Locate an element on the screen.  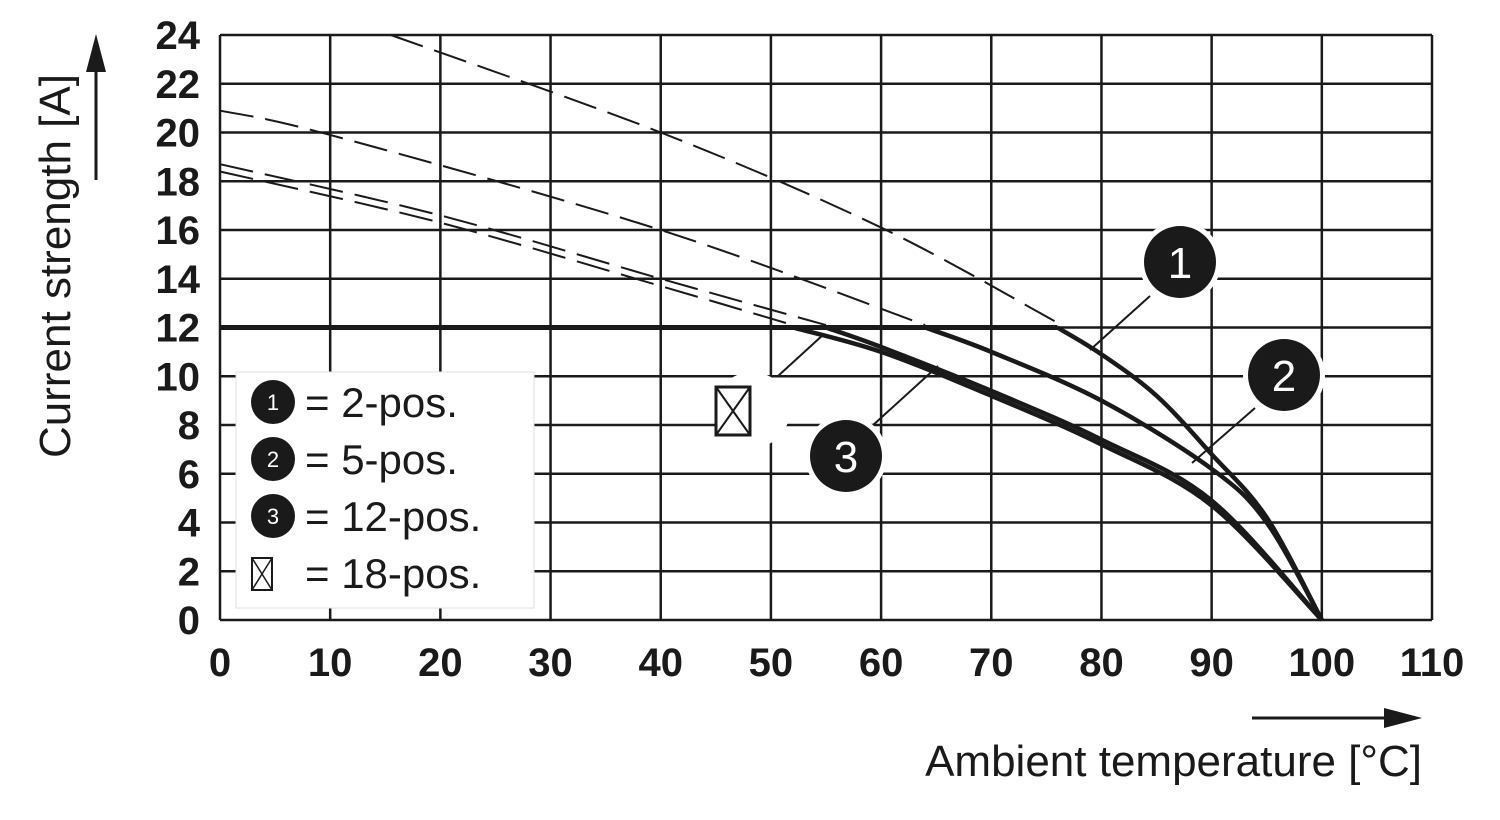
x-tick-label: 0 is located at coordinates (220, 663).